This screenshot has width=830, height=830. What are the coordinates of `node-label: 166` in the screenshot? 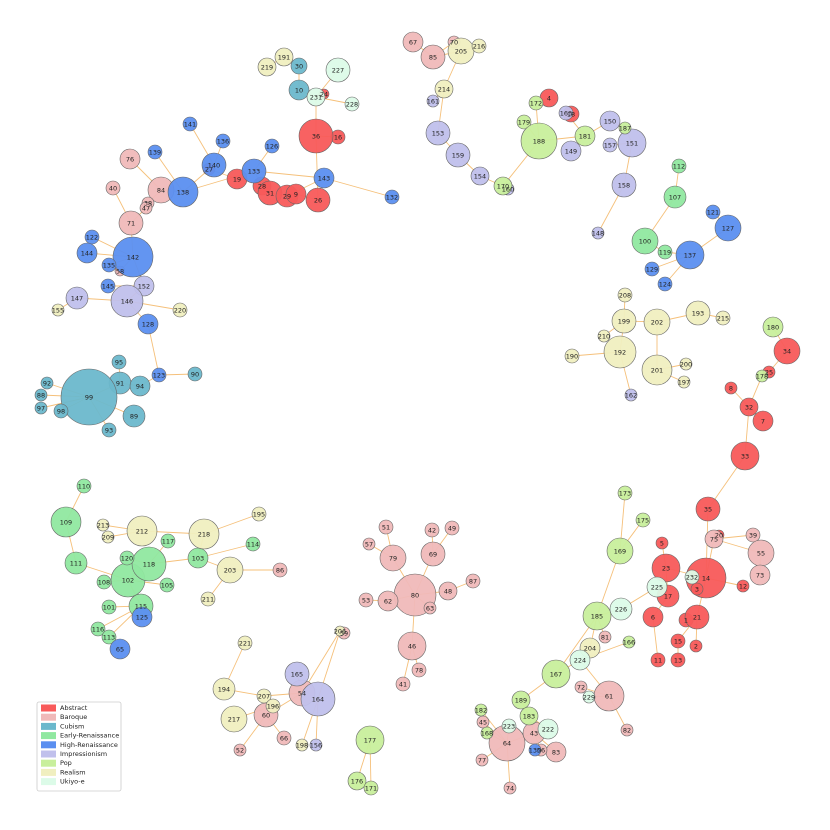 It's located at (629, 643).